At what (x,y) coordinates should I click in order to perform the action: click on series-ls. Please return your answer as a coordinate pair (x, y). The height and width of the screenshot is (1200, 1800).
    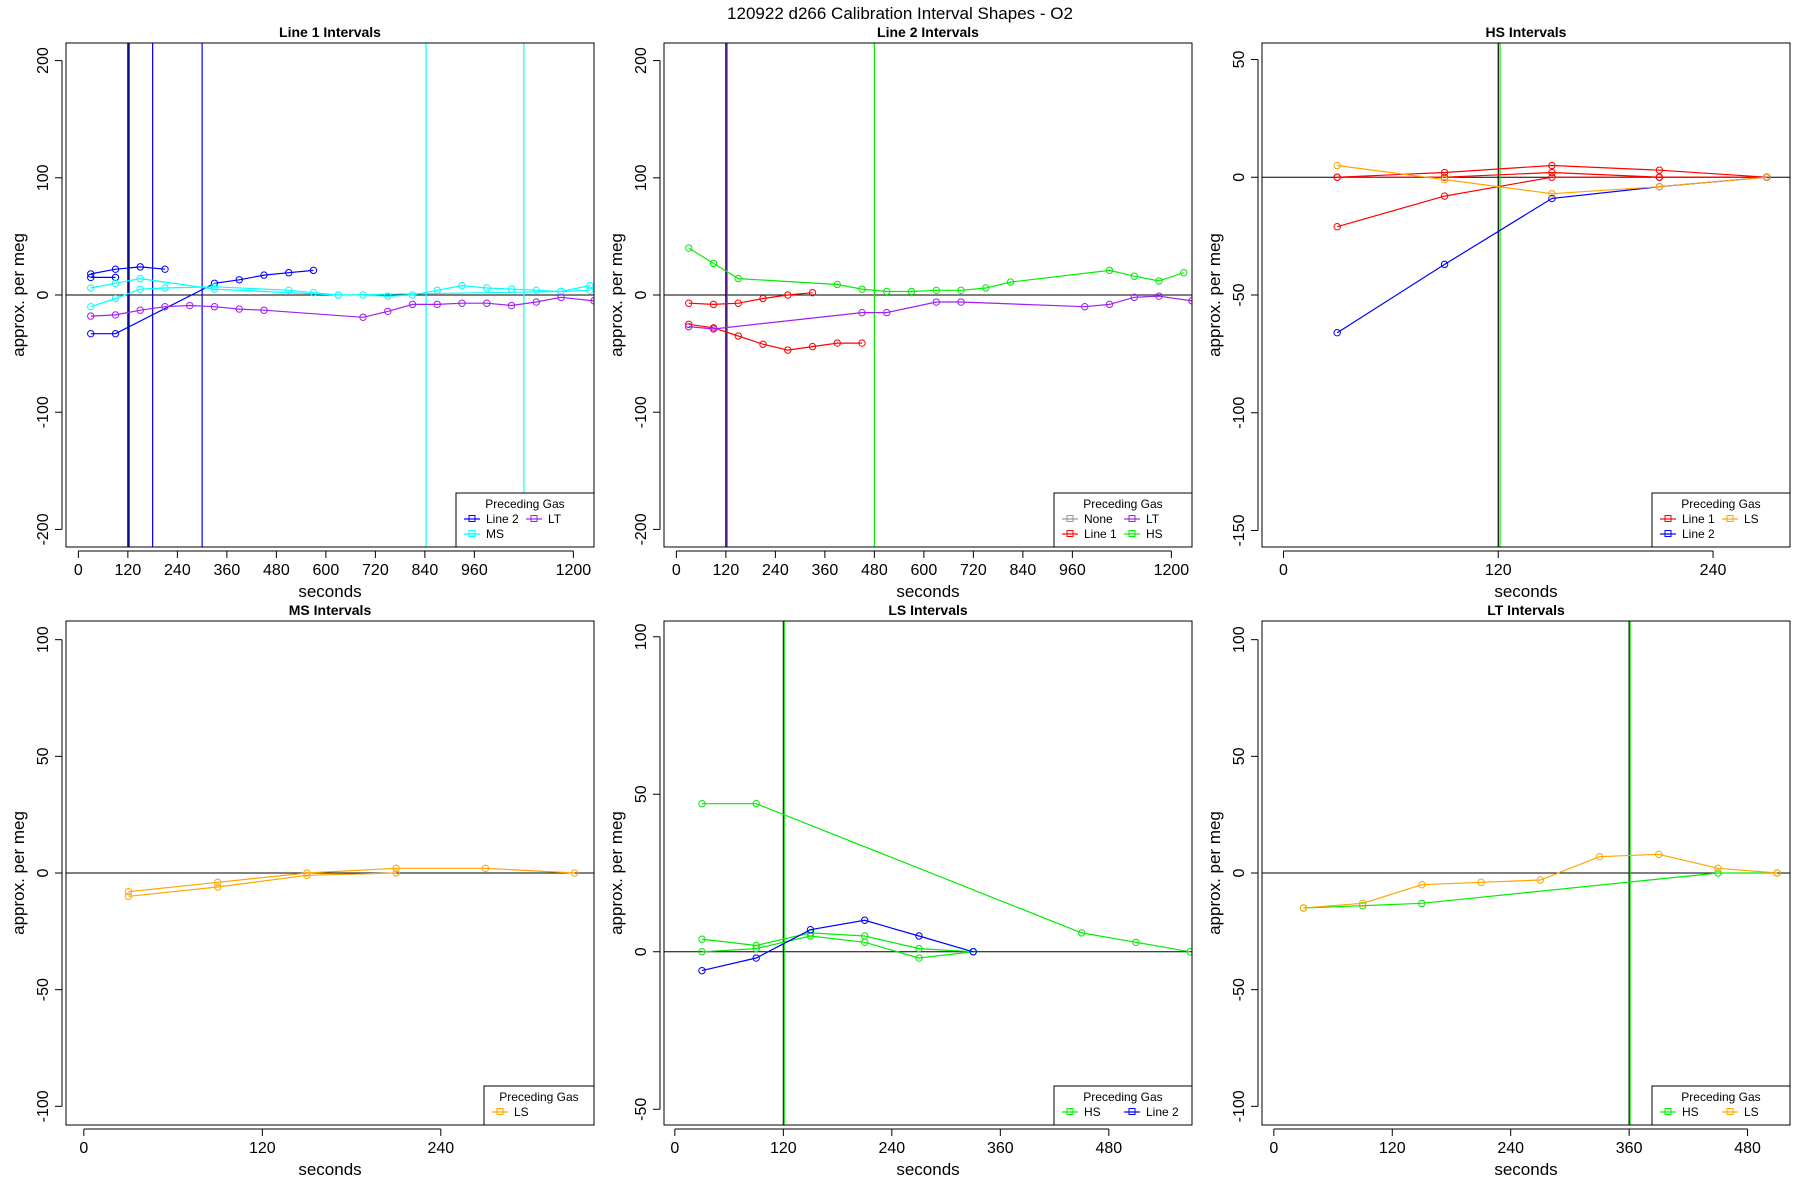
    Looking at the image, I should click on (1540, 881).